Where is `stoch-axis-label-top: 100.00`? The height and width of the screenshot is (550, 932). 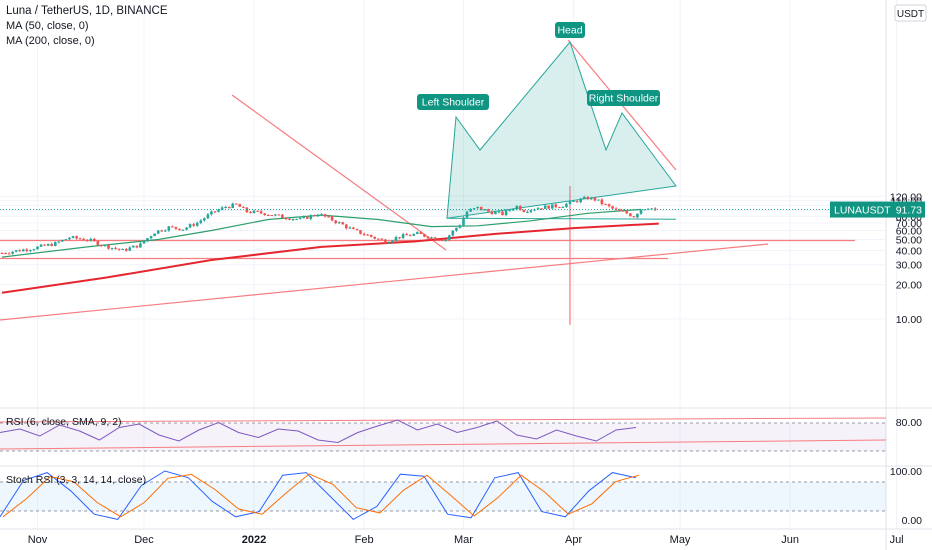
stoch-axis-label-top: 100.00 is located at coordinates (906, 472).